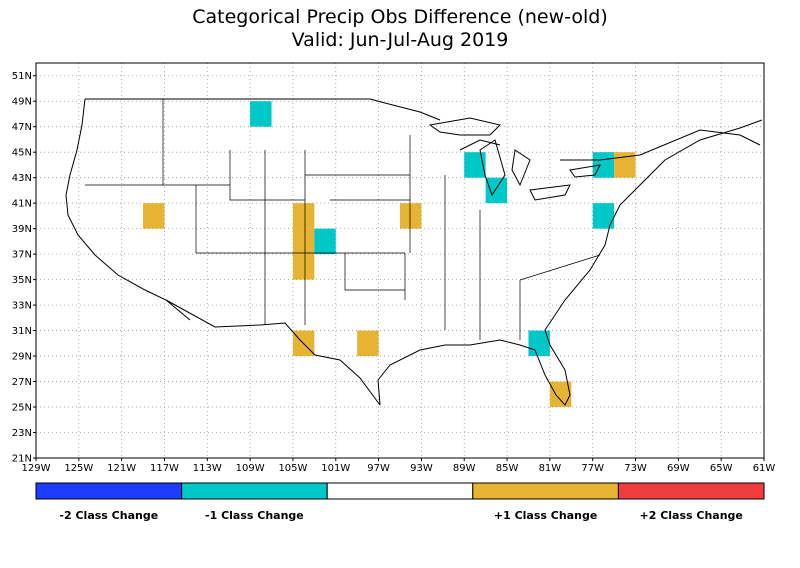 This screenshot has width=800, height=568. What do you see at coordinates (22, 127) in the screenshot?
I see `lat-tick-label: 47N` at bounding box center [22, 127].